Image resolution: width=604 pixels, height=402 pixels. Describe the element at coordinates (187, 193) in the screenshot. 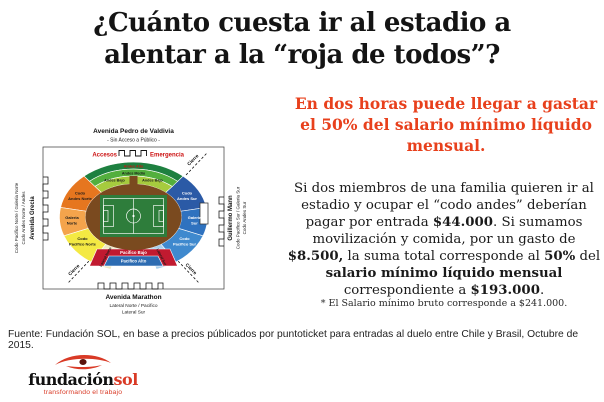

I see `codo-andes-sur-label1: Codo` at that location.